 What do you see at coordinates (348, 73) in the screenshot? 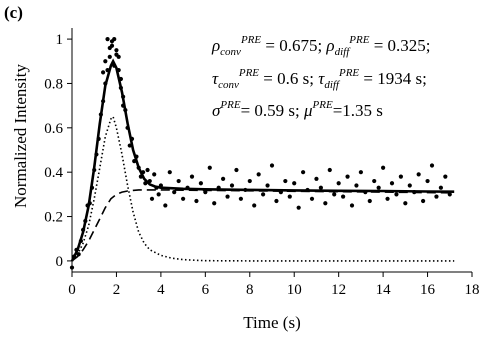
I see `tau-diff-sup: PRE` at bounding box center [348, 73].